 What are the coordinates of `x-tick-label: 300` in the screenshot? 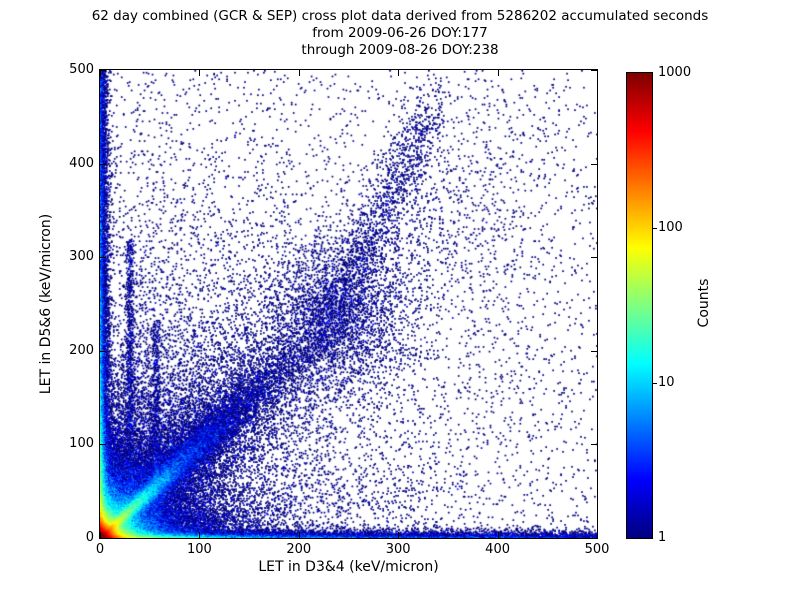 It's located at (398, 549).